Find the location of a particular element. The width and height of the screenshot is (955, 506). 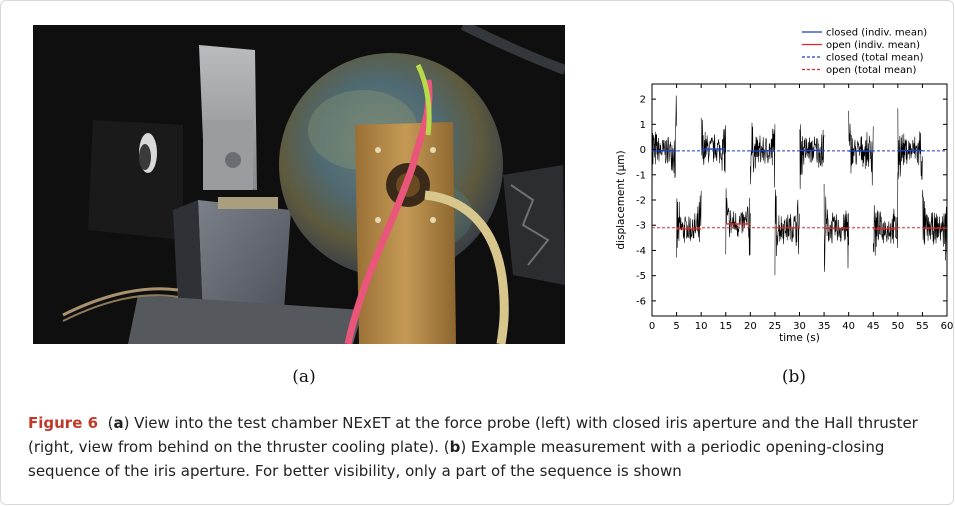

subfigure-label-a: (a) is located at coordinates (304, 377).